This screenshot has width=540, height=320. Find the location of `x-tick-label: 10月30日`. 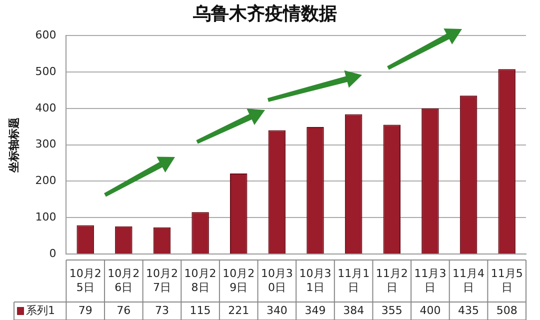

x-tick-label: 10月30日 is located at coordinates (276, 280).